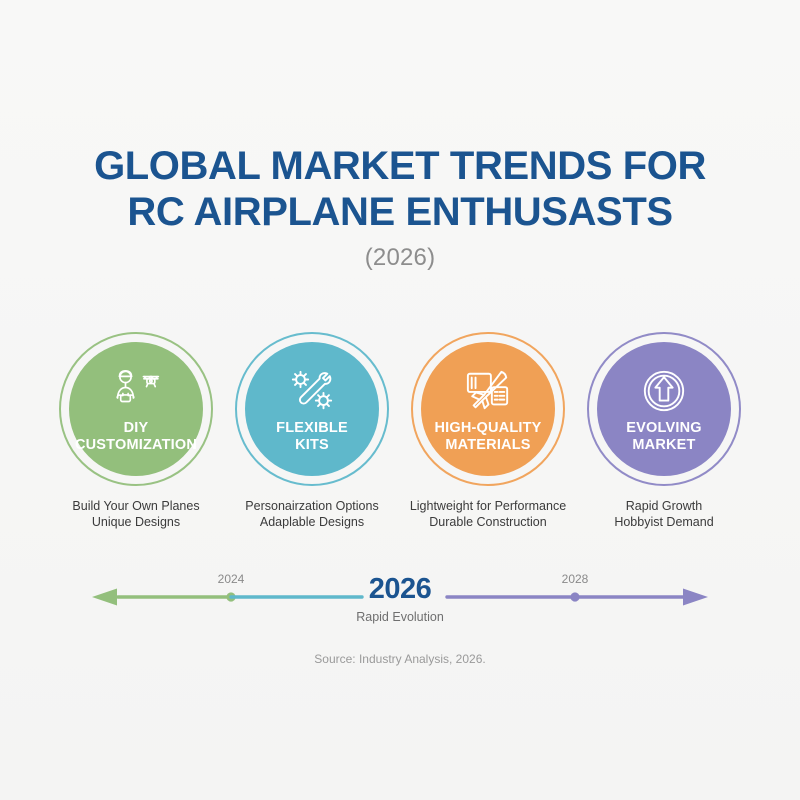  Describe the element at coordinates (488, 391) in the screenshot. I see `airplane-screen-icon` at that location.